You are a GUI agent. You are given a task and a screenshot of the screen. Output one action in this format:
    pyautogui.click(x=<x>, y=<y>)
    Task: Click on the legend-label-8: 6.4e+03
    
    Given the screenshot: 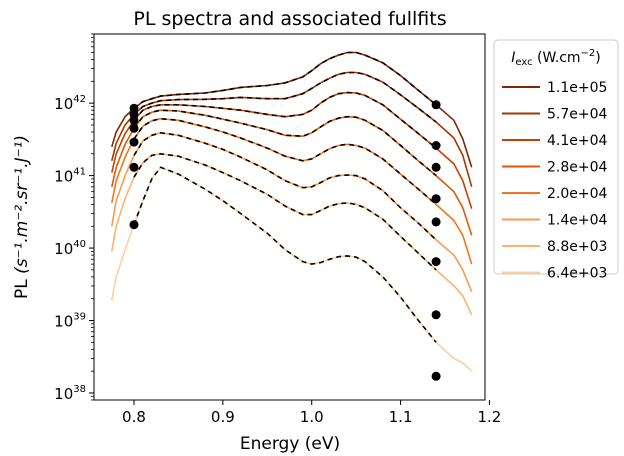 What is the action you would take?
    pyautogui.click(x=577, y=274)
    